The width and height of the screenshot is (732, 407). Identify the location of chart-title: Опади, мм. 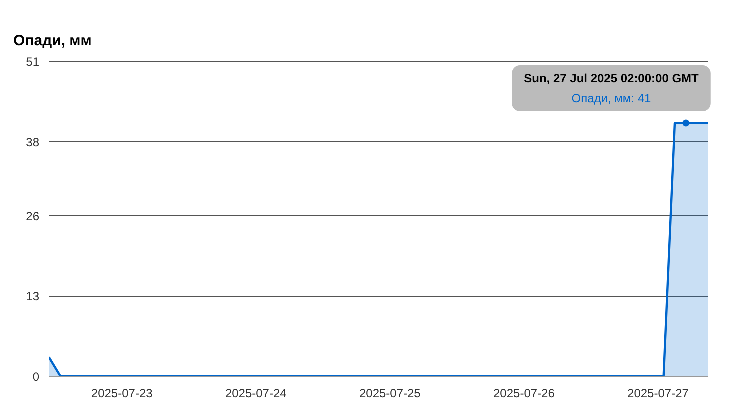
(53, 41).